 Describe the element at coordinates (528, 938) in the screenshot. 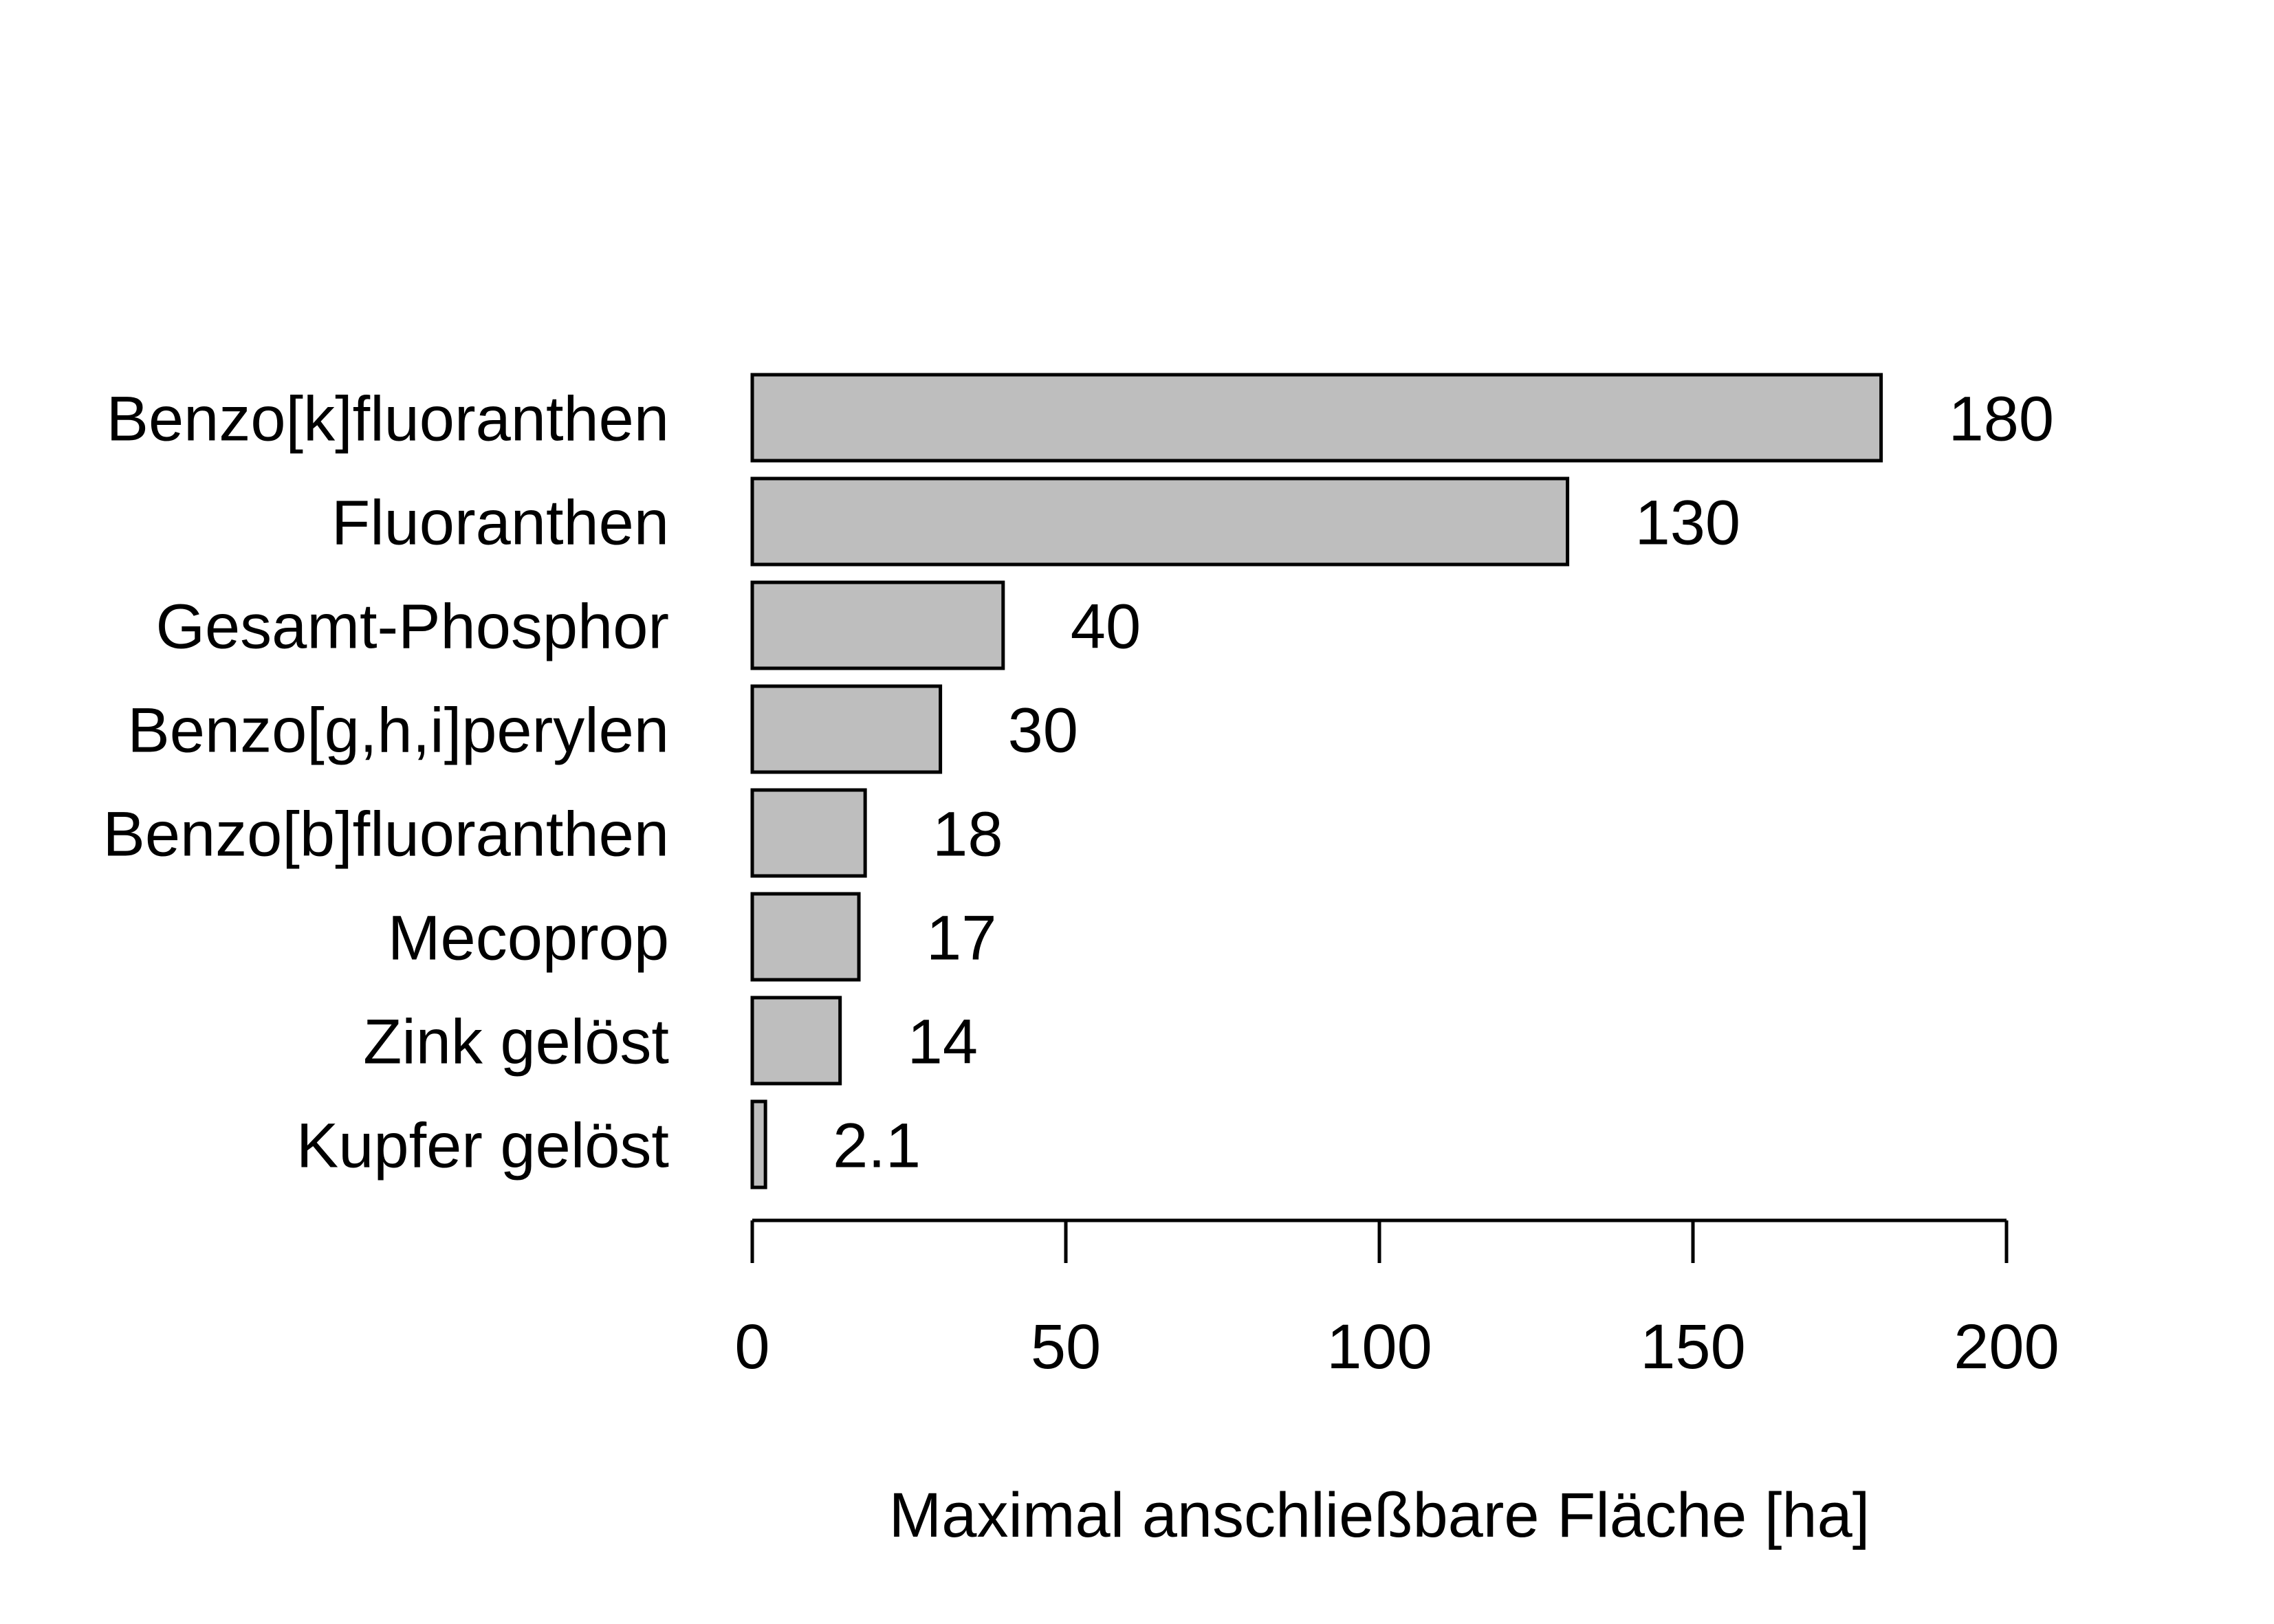

I see `category-label: Mecoprop` at that location.